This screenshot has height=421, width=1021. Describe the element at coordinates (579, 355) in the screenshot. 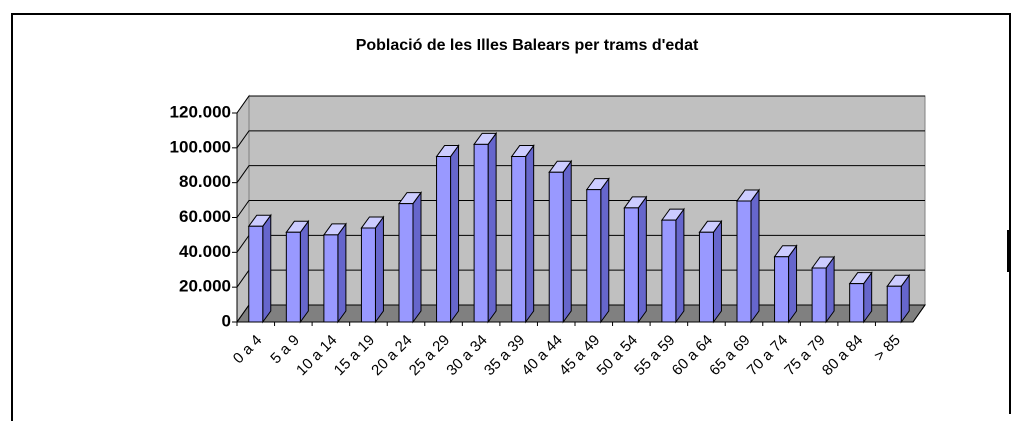

I see `x-tick-label: 45 a 49` at that location.